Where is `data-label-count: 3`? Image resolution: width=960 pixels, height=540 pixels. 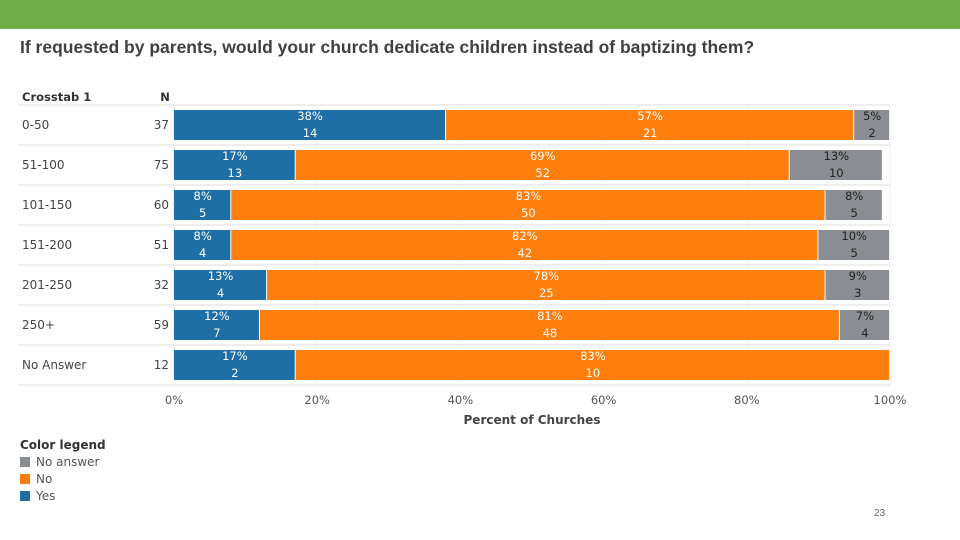
data-label-count: 3 is located at coordinates (857, 293).